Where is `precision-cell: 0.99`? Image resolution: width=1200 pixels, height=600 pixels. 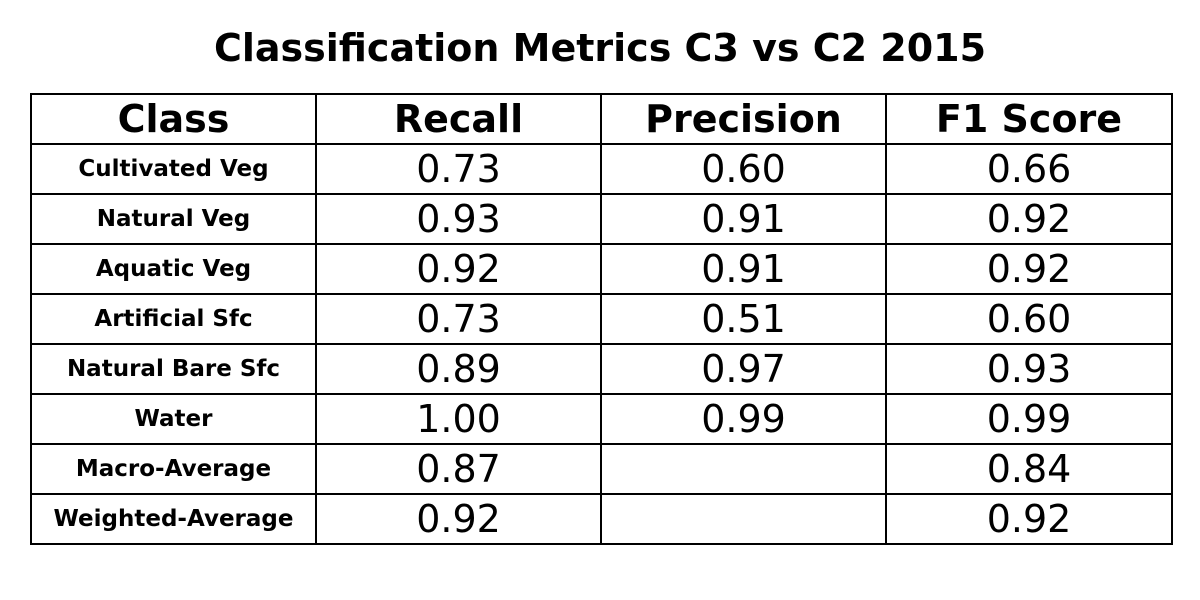 precision-cell: 0.99 is located at coordinates (743, 419).